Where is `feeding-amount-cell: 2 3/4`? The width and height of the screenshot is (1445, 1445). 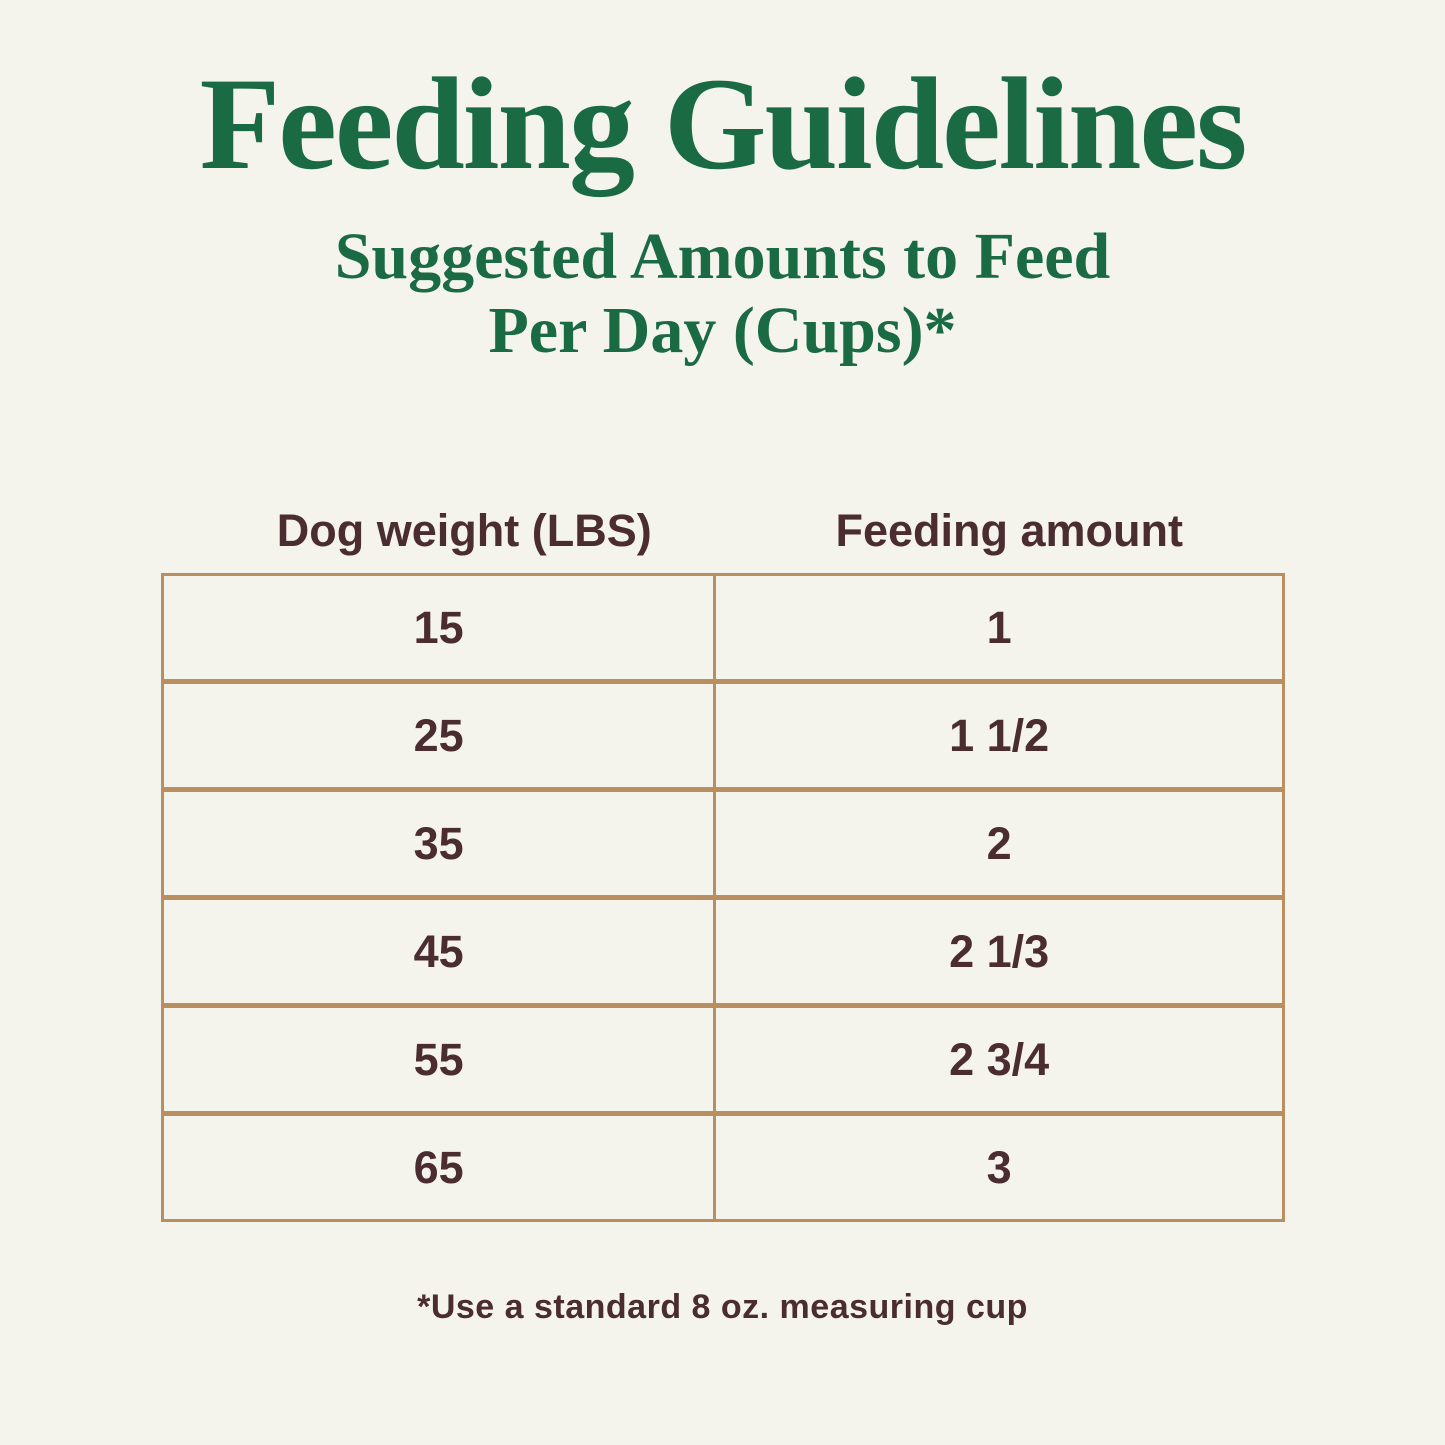 feeding-amount-cell: 2 3/4 is located at coordinates (999, 1059).